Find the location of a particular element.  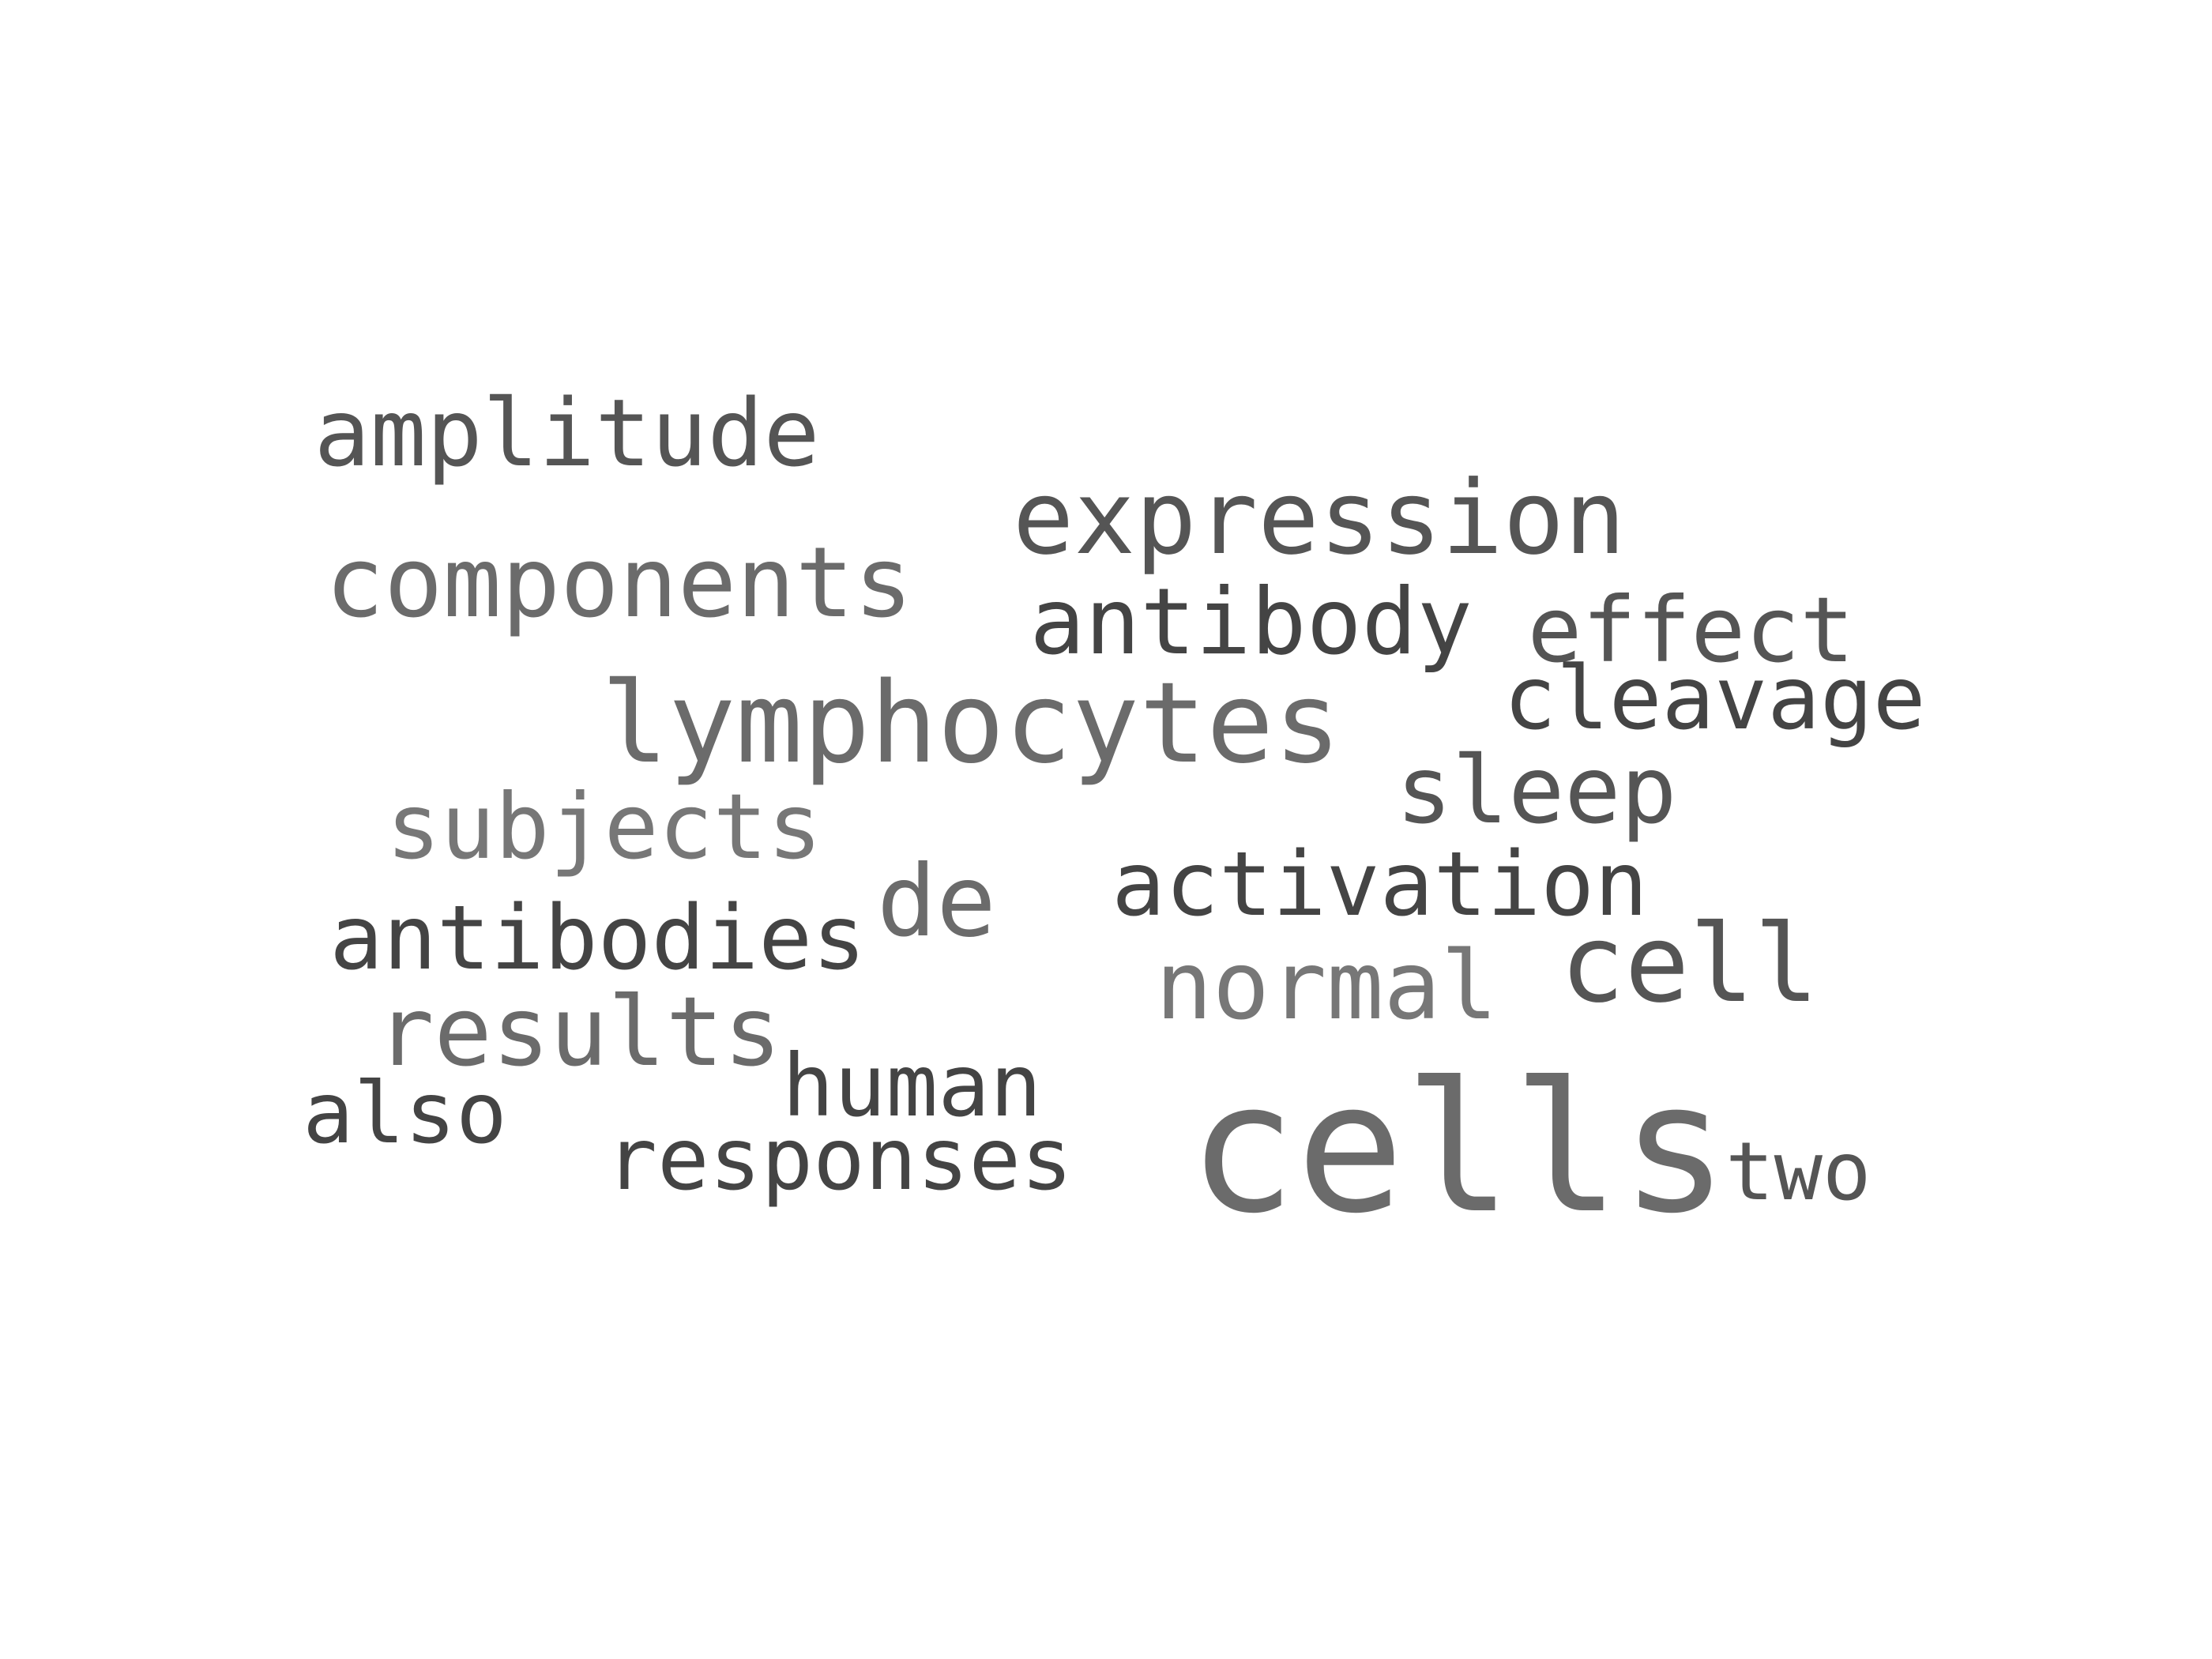

word-cell: cell is located at coordinates (1689, 965).